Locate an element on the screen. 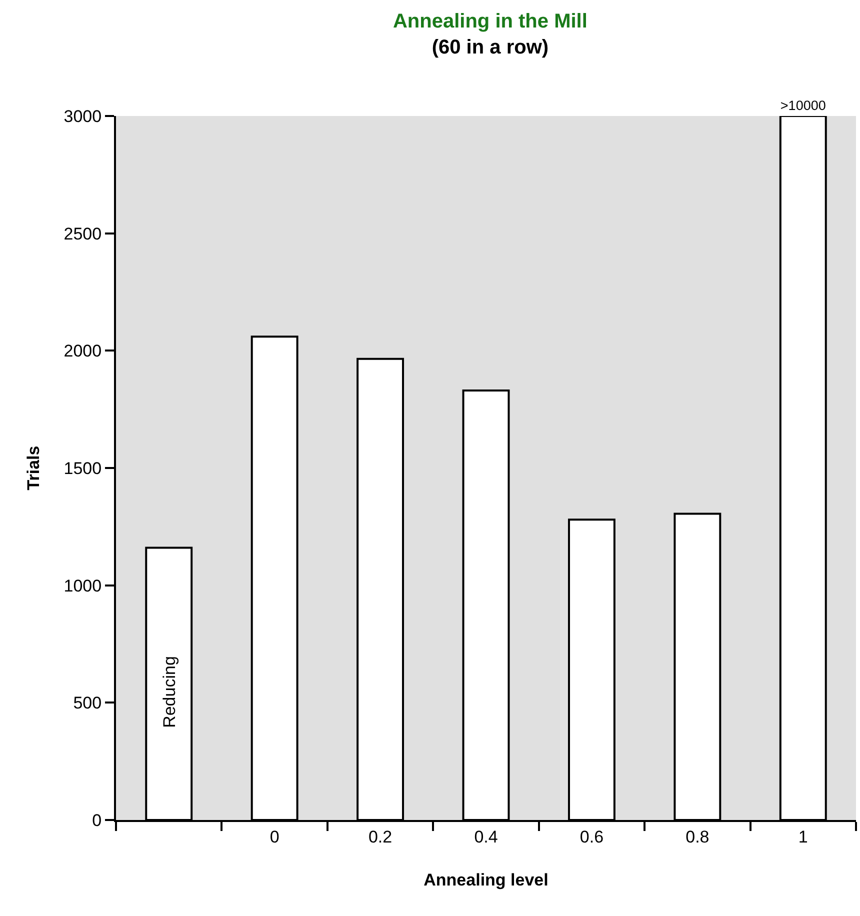 This screenshot has height=916, width=860. chart-subtitle: (60 in a row) is located at coordinates (490, 47).